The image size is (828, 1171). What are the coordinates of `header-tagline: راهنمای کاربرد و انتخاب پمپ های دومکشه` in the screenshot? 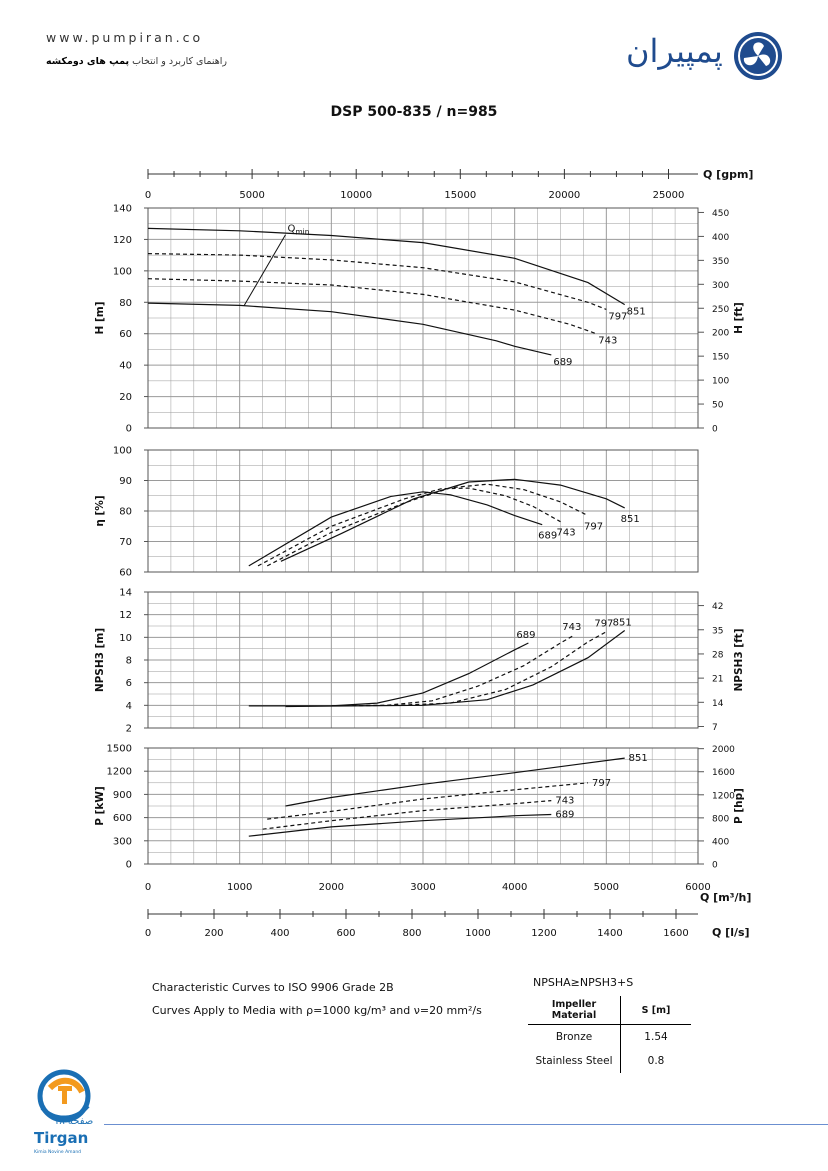 It's located at (136, 61).